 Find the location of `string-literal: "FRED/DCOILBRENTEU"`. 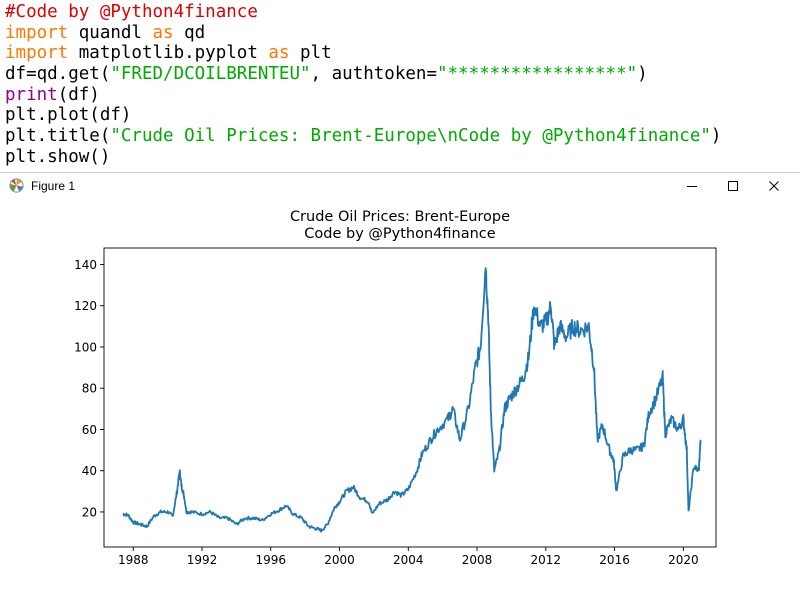

string-literal: "FRED/DCOILBRENTEU" is located at coordinates (210, 73).